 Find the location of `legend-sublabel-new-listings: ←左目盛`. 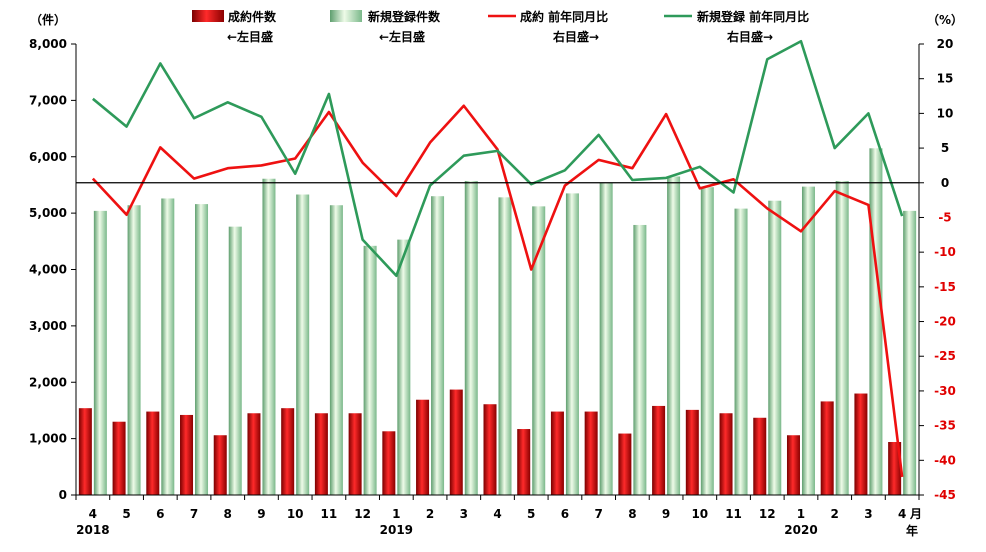

legend-sublabel-new-listings: ←左目盛 is located at coordinates (402, 36).